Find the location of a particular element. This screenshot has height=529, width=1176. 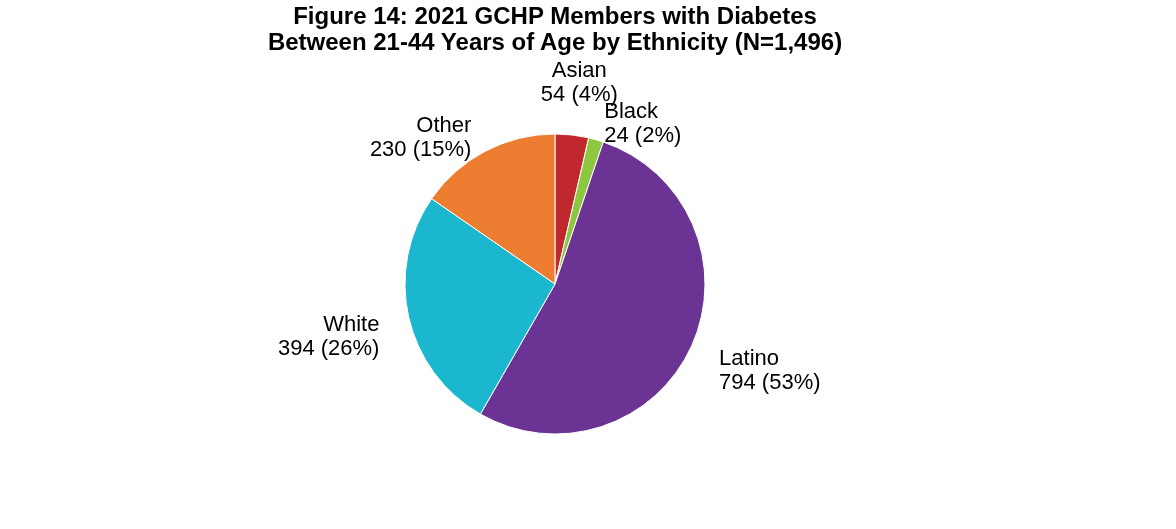

slice-label: Latino is located at coordinates (749, 358).